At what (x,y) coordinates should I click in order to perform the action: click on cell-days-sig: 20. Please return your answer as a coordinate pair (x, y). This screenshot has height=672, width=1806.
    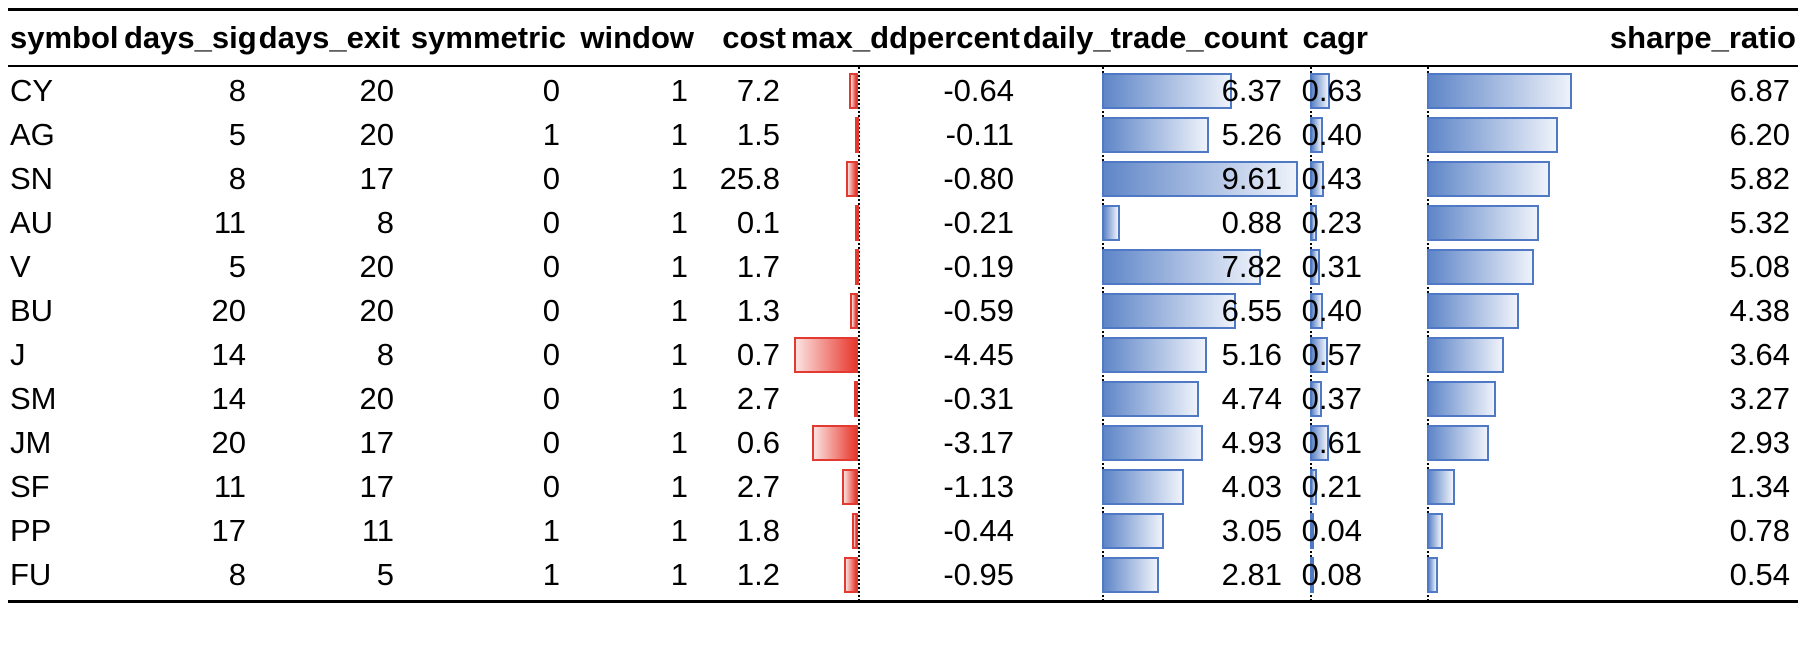
    Looking at the image, I should click on (228, 442).